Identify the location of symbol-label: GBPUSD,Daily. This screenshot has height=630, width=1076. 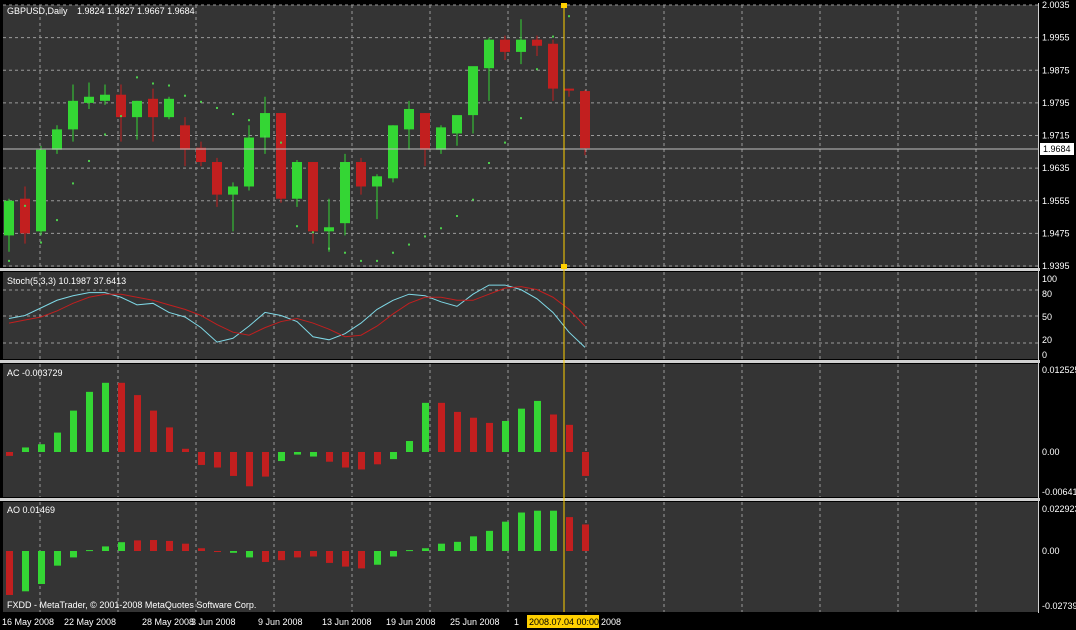
(37, 11).